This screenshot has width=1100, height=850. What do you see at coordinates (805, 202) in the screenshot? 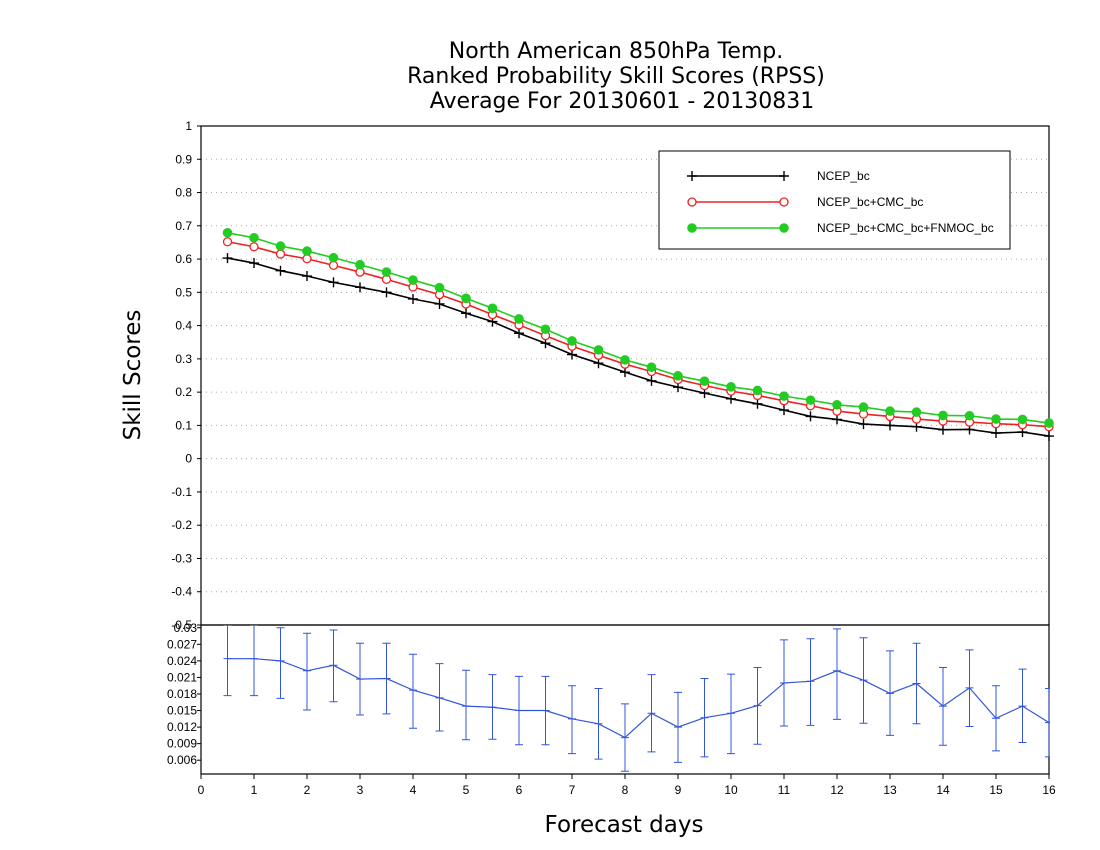
I see `legend-item: NCEP_bc+CMC_bc` at bounding box center [805, 202].